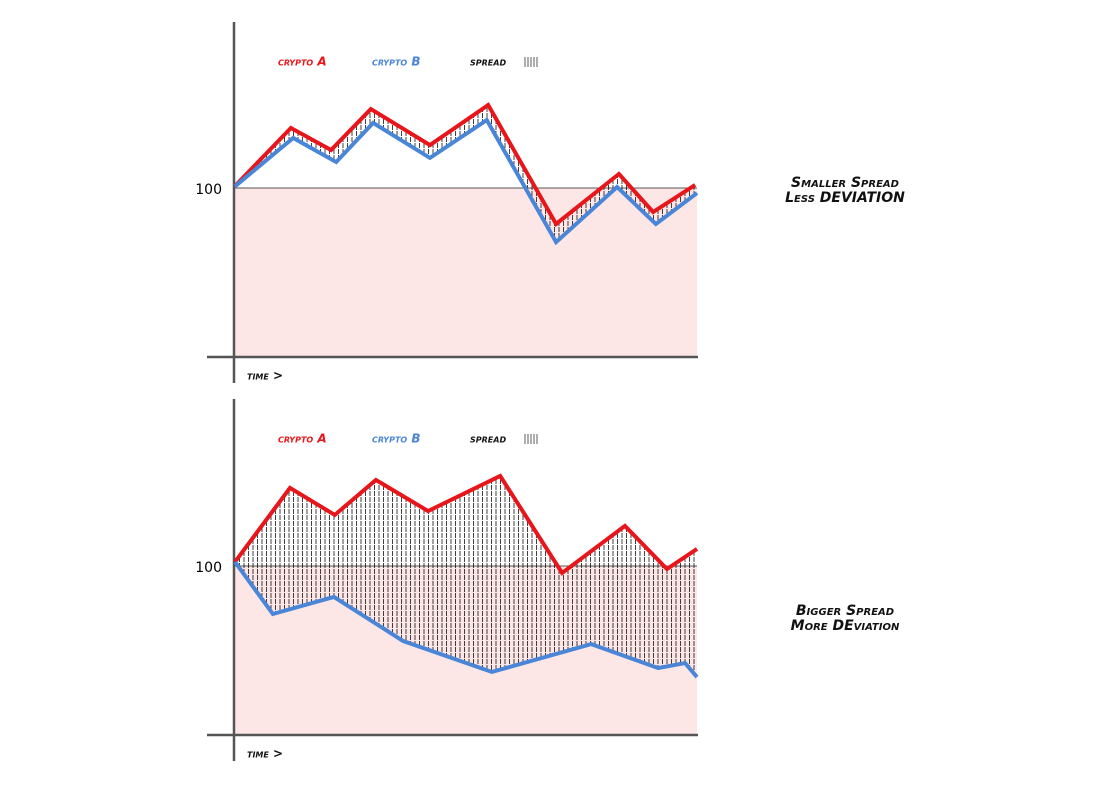 This screenshot has width=1101, height=785. Describe the element at coordinates (845, 626) in the screenshot. I see `annotation: More DEviation` at that location.